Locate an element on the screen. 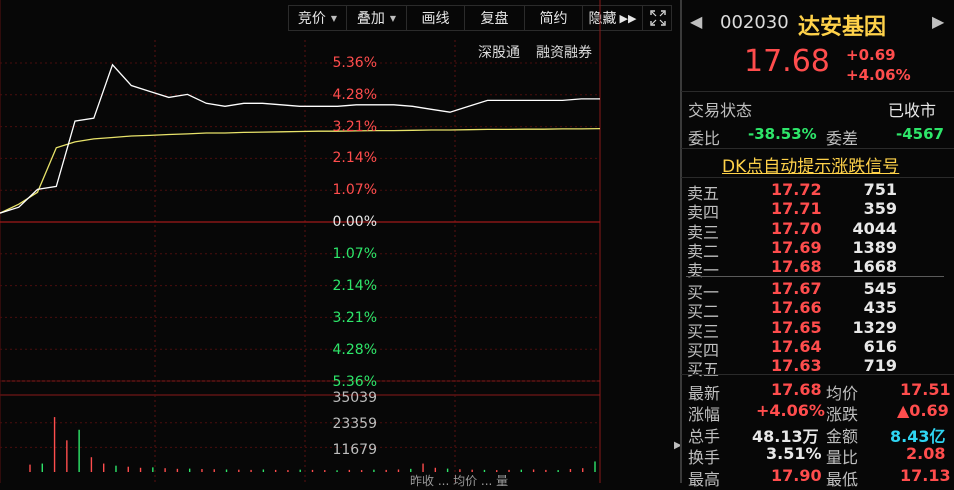  overlay-menu-button: 叠加 ▼ is located at coordinates (377, 18).